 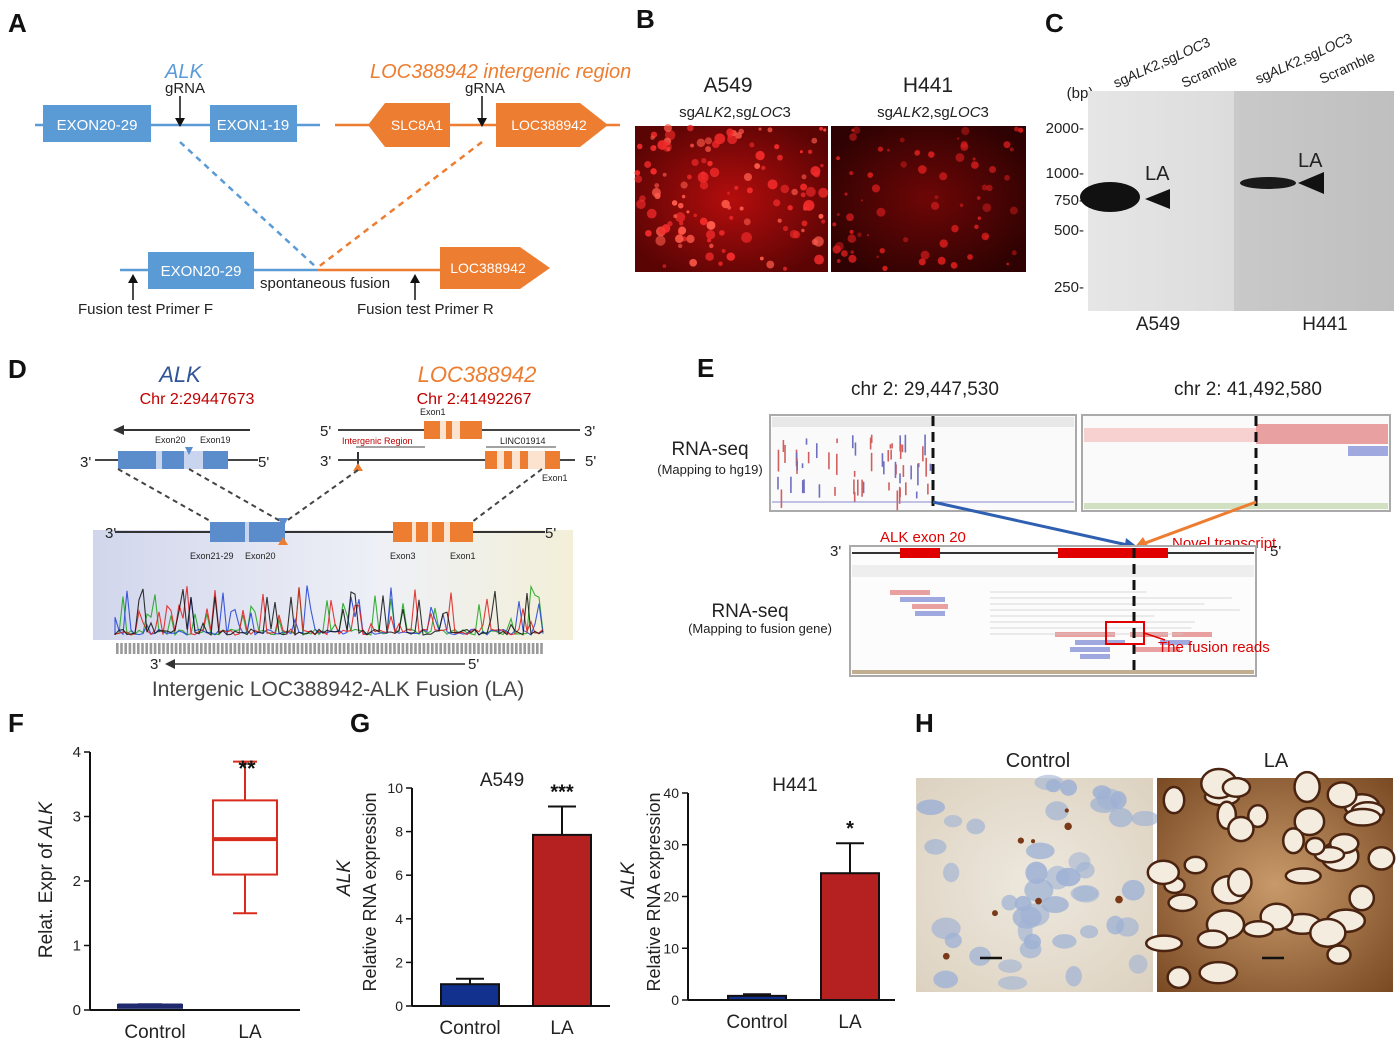 What do you see at coordinates (628, 880) in the screenshot?
I see `g-ylabel-gene-right: ALK` at bounding box center [628, 880].